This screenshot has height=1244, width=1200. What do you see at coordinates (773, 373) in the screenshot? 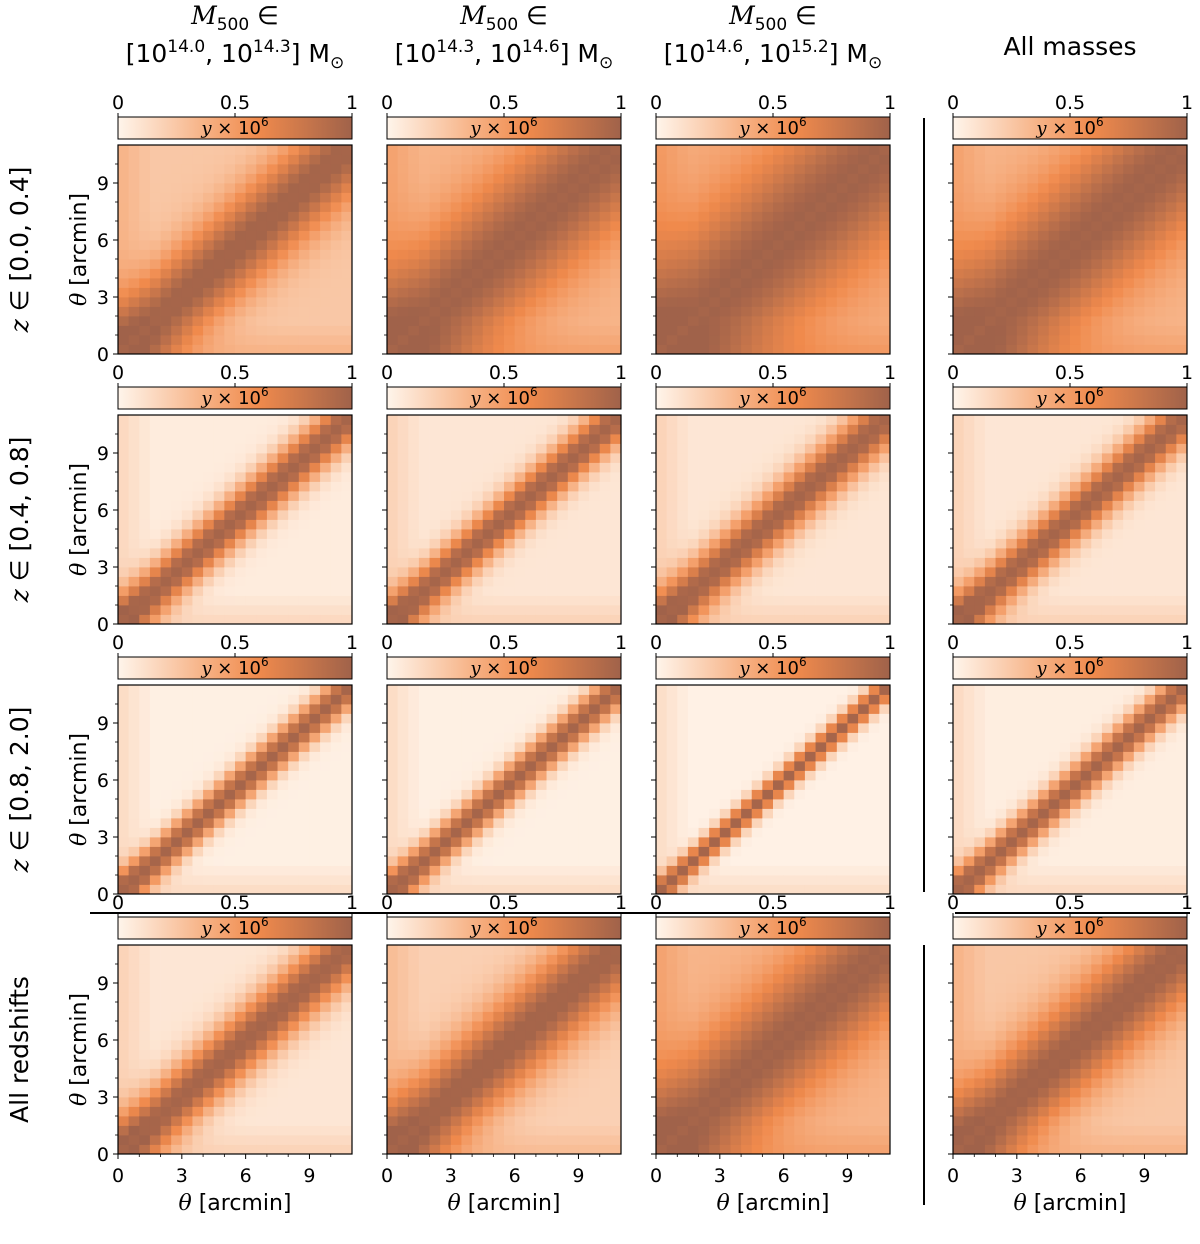
I see `colorbar-tick-label: 0.5` at bounding box center [773, 373].